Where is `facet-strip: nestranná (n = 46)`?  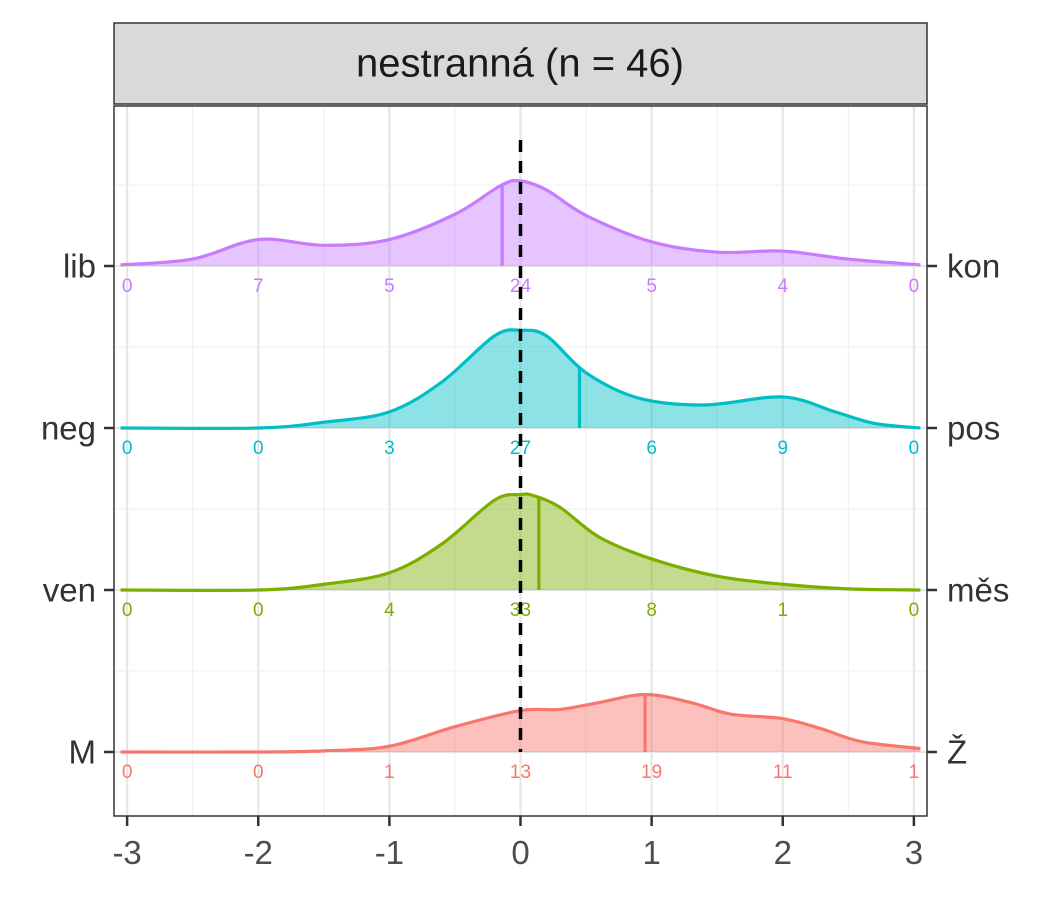
facet-strip: nestranná (n = 46) is located at coordinates (520, 63).